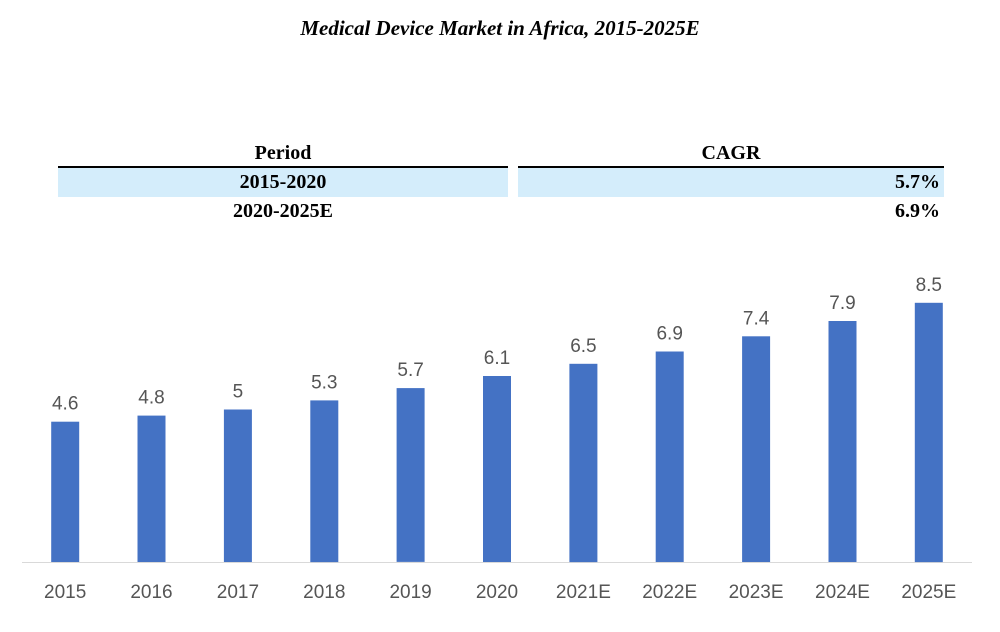  What do you see at coordinates (410, 370) in the screenshot?
I see `data-label-2019: 5.7` at bounding box center [410, 370].